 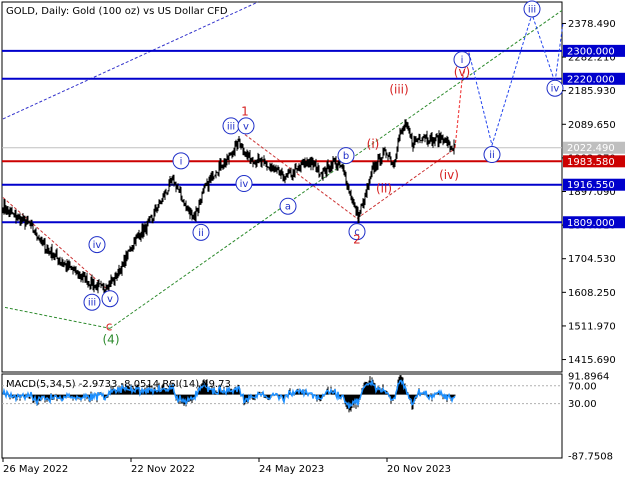 What do you see at coordinates (419, 469) in the screenshot?
I see `time-tick-label: 20 Nov 2023` at bounding box center [419, 469].